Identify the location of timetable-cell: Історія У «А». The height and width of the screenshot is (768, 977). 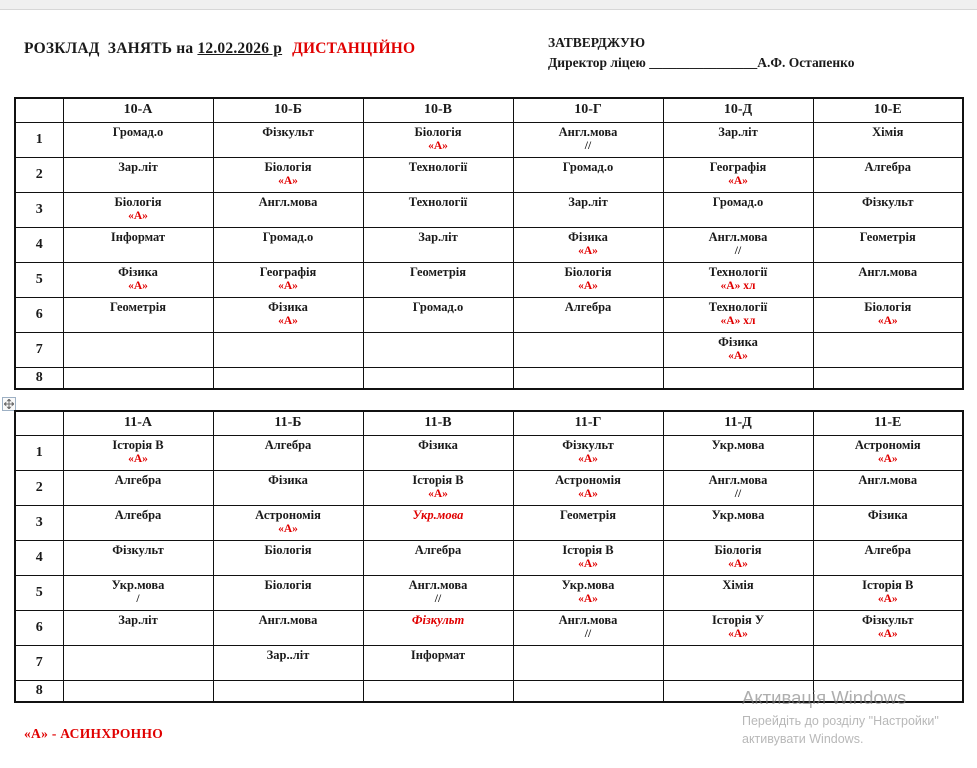
(738, 627).